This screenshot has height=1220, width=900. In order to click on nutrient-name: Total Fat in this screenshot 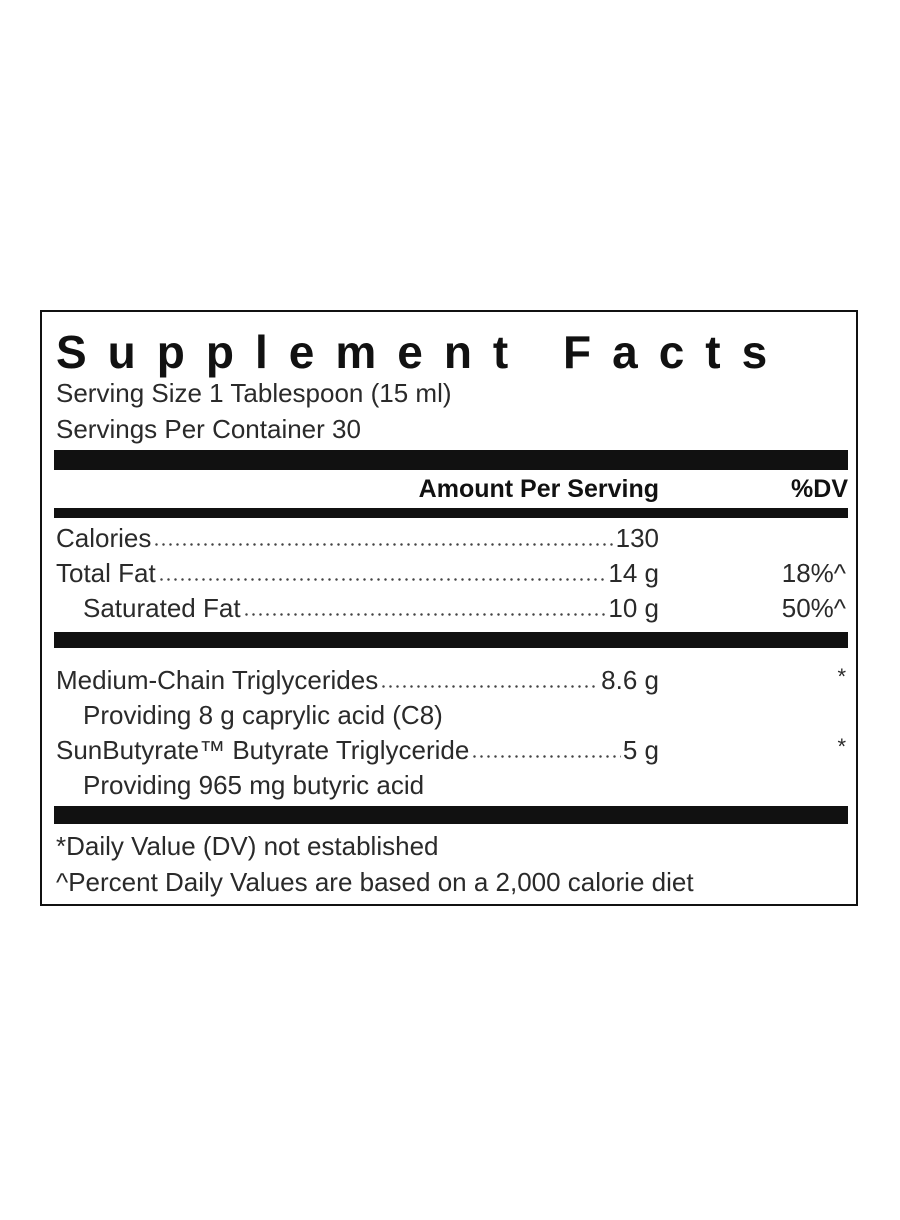, I will do `click(106, 573)`.